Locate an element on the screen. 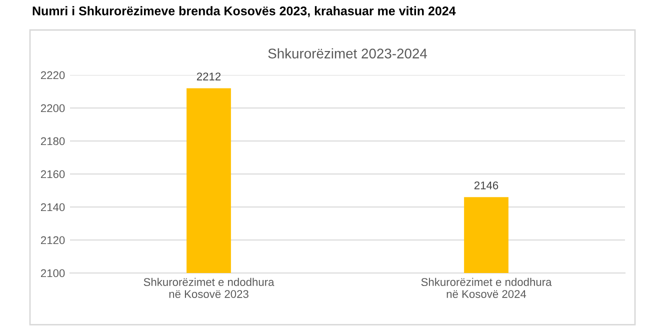 The height and width of the screenshot is (328, 667). y-tick-label: 2100 is located at coordinates (52, 273).